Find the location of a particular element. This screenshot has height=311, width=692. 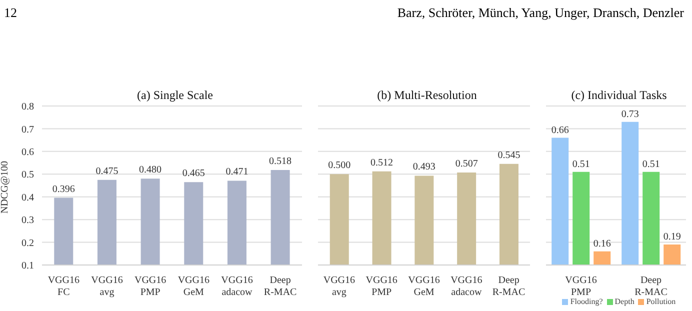

data-label: 0.493 is located at coordinates (424, 167).